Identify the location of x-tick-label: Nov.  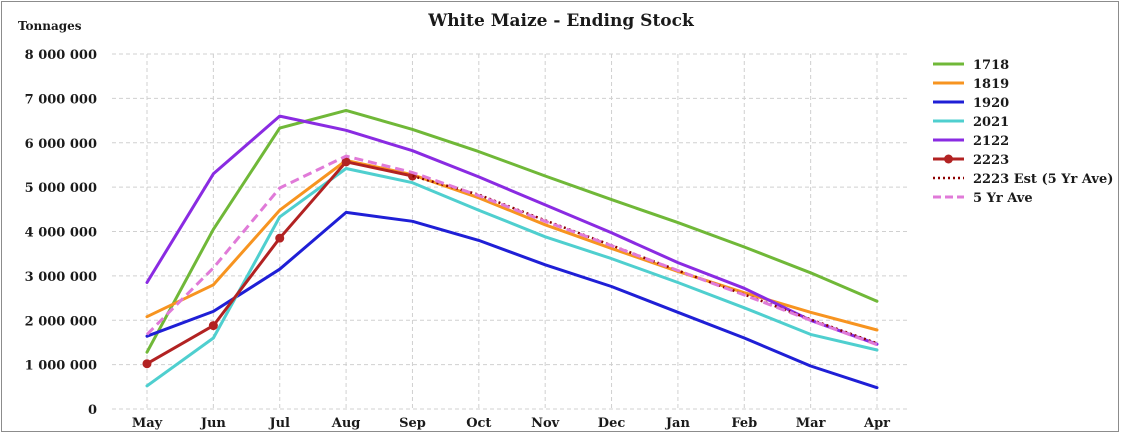
(545, 423).